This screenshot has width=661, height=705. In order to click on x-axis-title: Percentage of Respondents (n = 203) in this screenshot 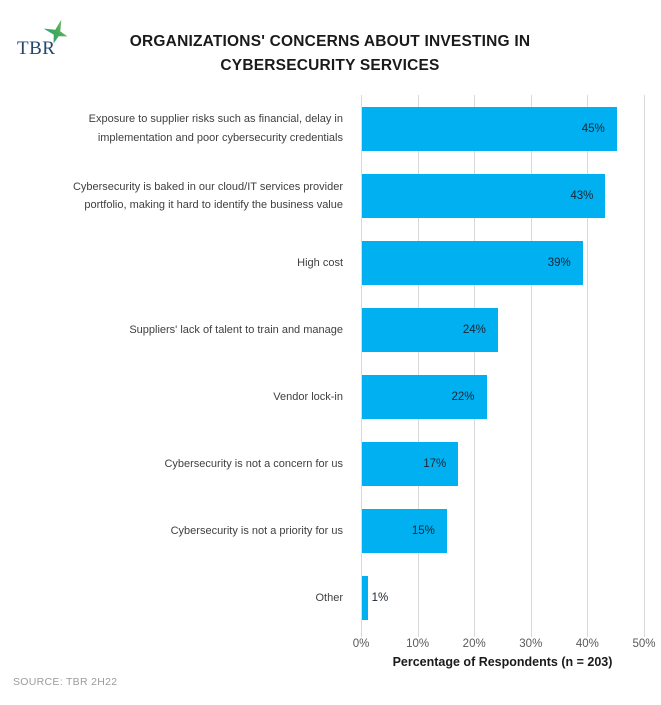, I will do `click(502, 662)`.